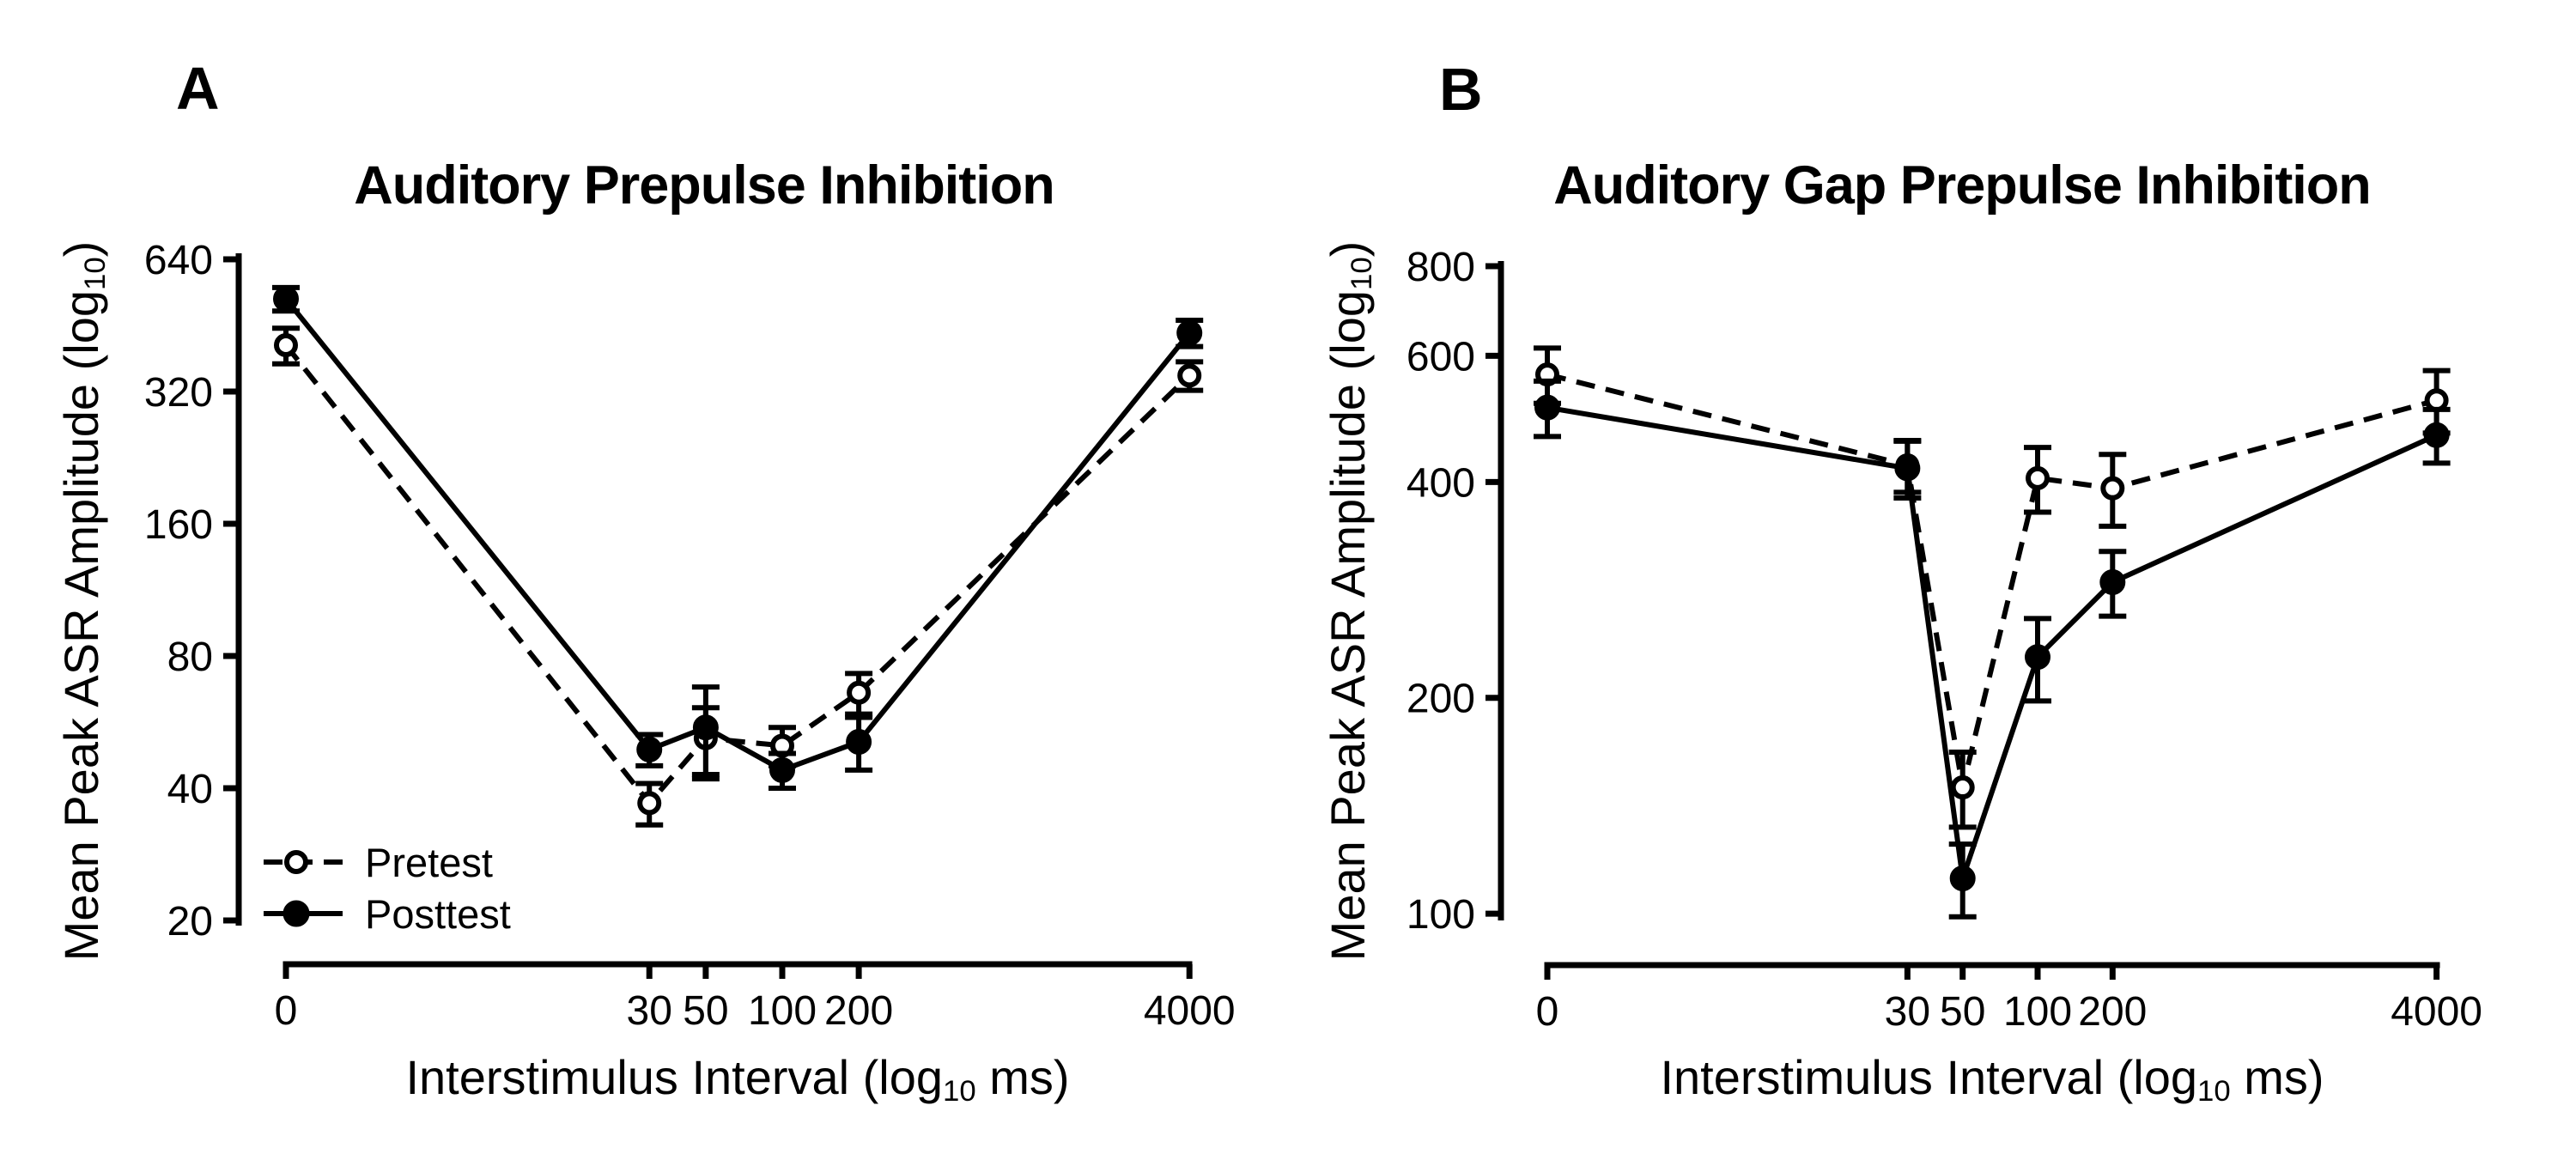 The height and width of the screenshot is (1160, 2576). I want to click on posttest-marker-icon, so click(303, 913).